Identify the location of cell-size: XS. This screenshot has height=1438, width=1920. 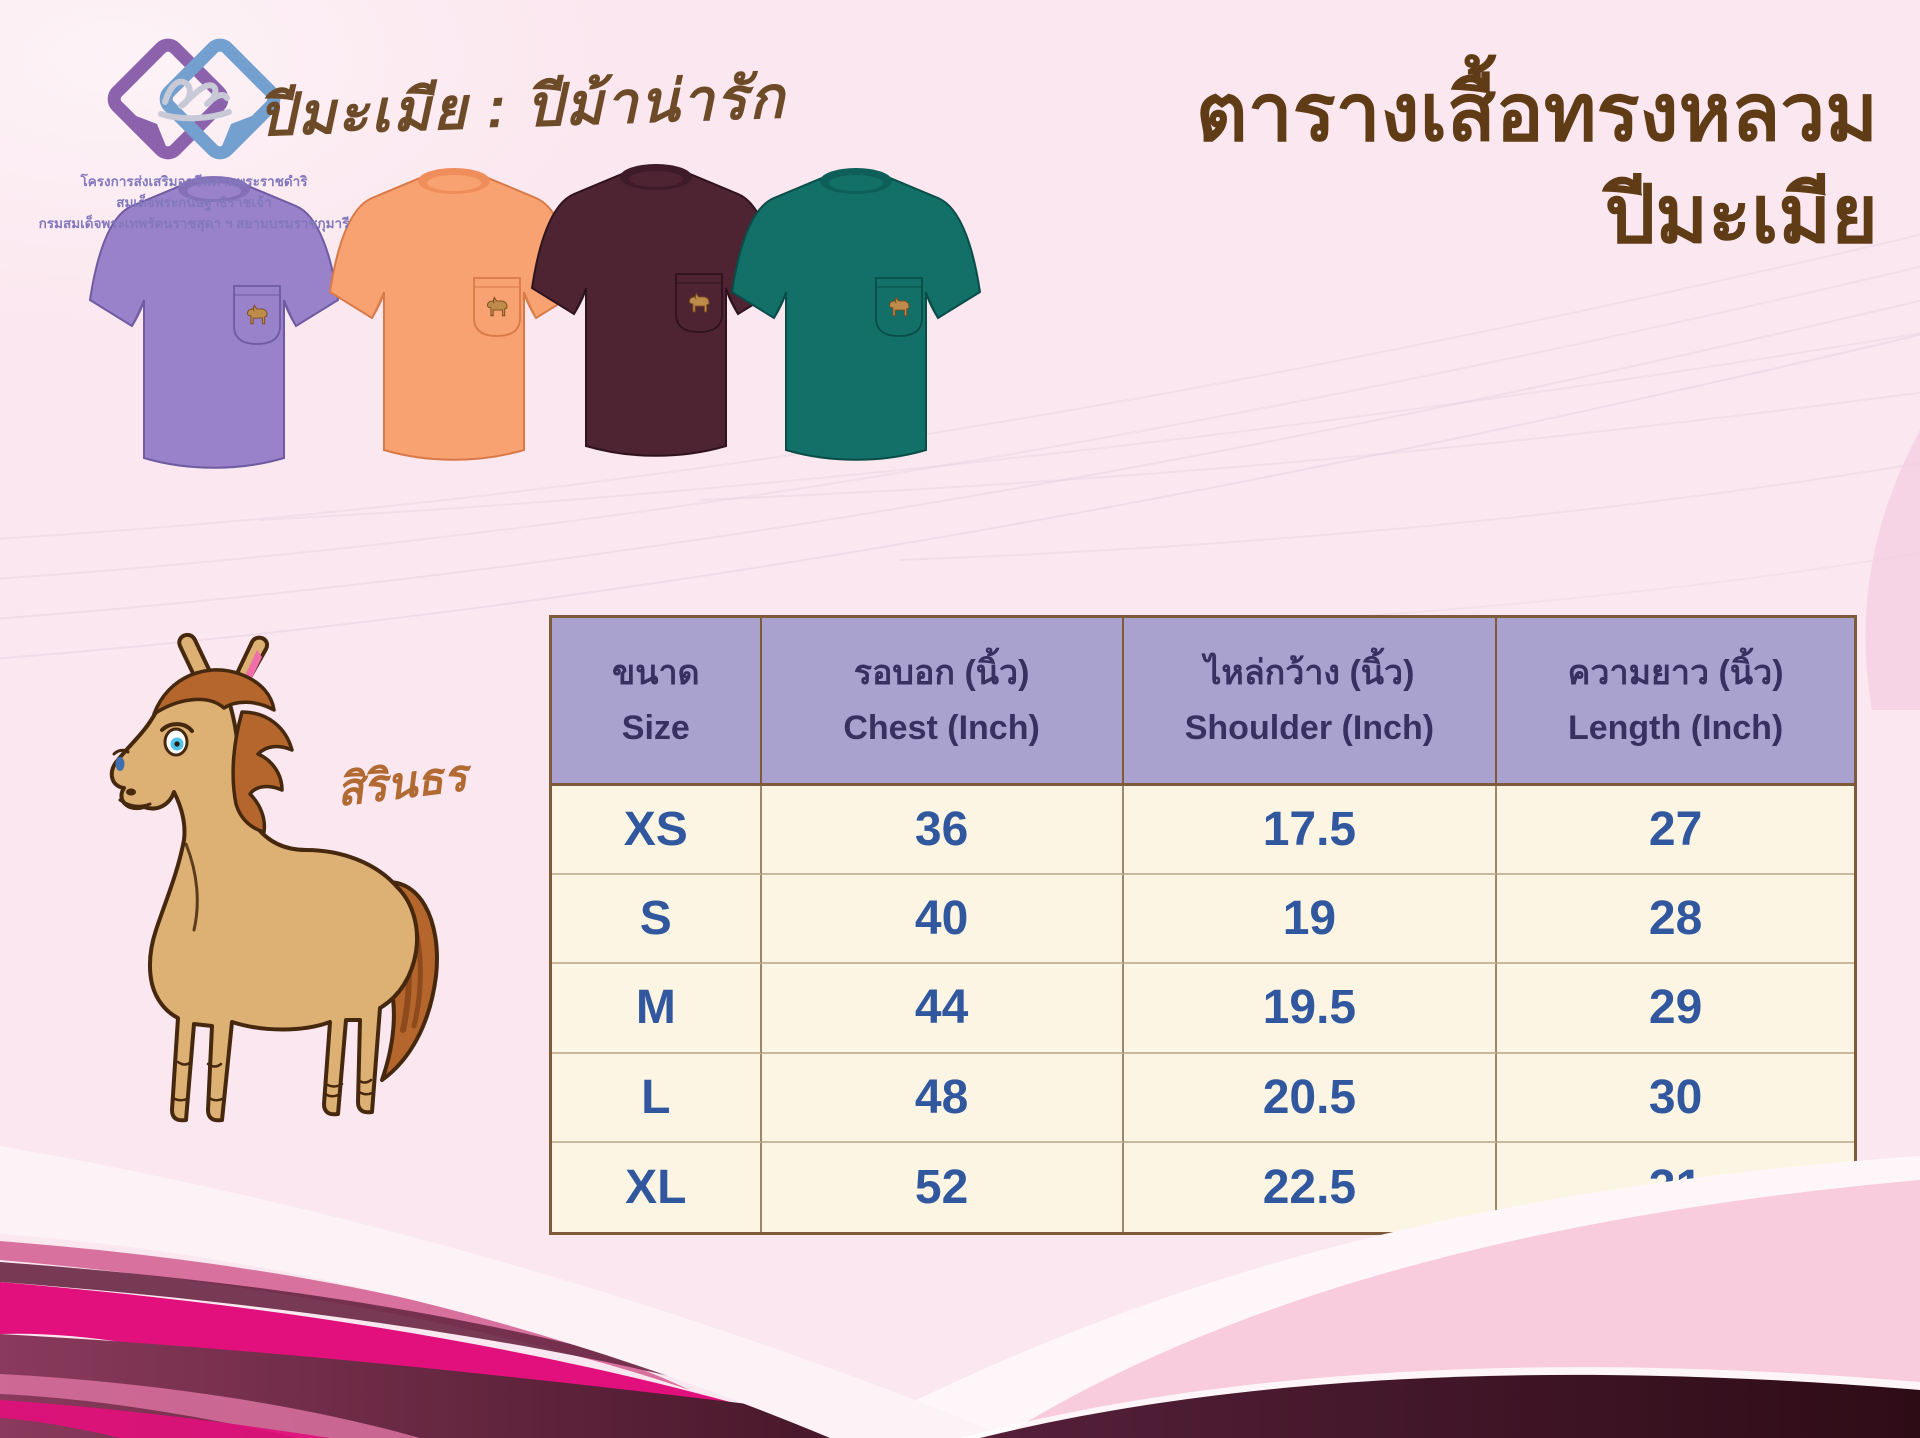
(657, 831).